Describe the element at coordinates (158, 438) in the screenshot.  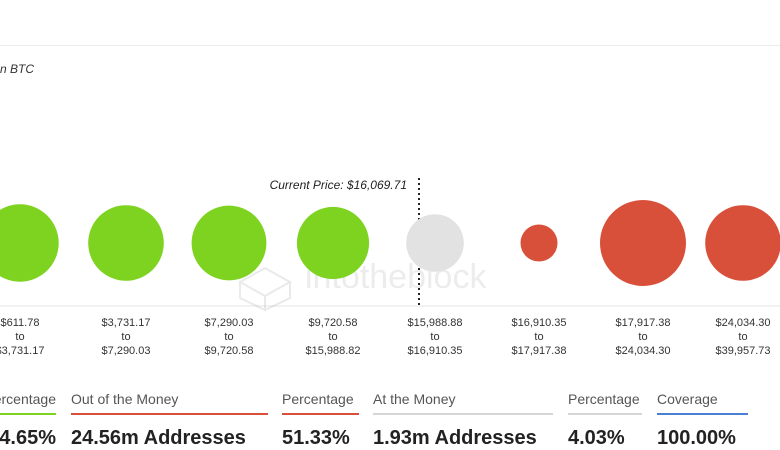
I see `stat-value: 24.56m Addresses` at that location.